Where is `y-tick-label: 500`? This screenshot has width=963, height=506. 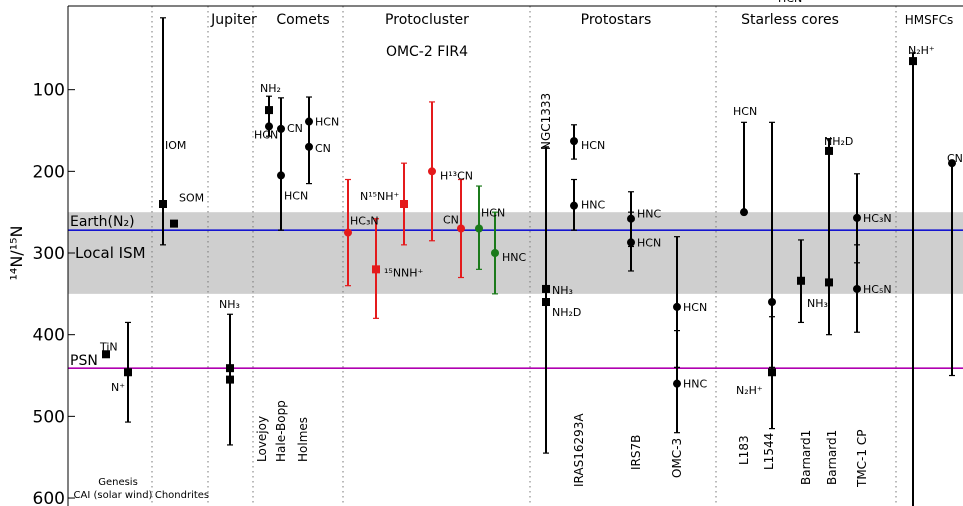 y-tick-label: 500 is located at coordinates (49, 417).